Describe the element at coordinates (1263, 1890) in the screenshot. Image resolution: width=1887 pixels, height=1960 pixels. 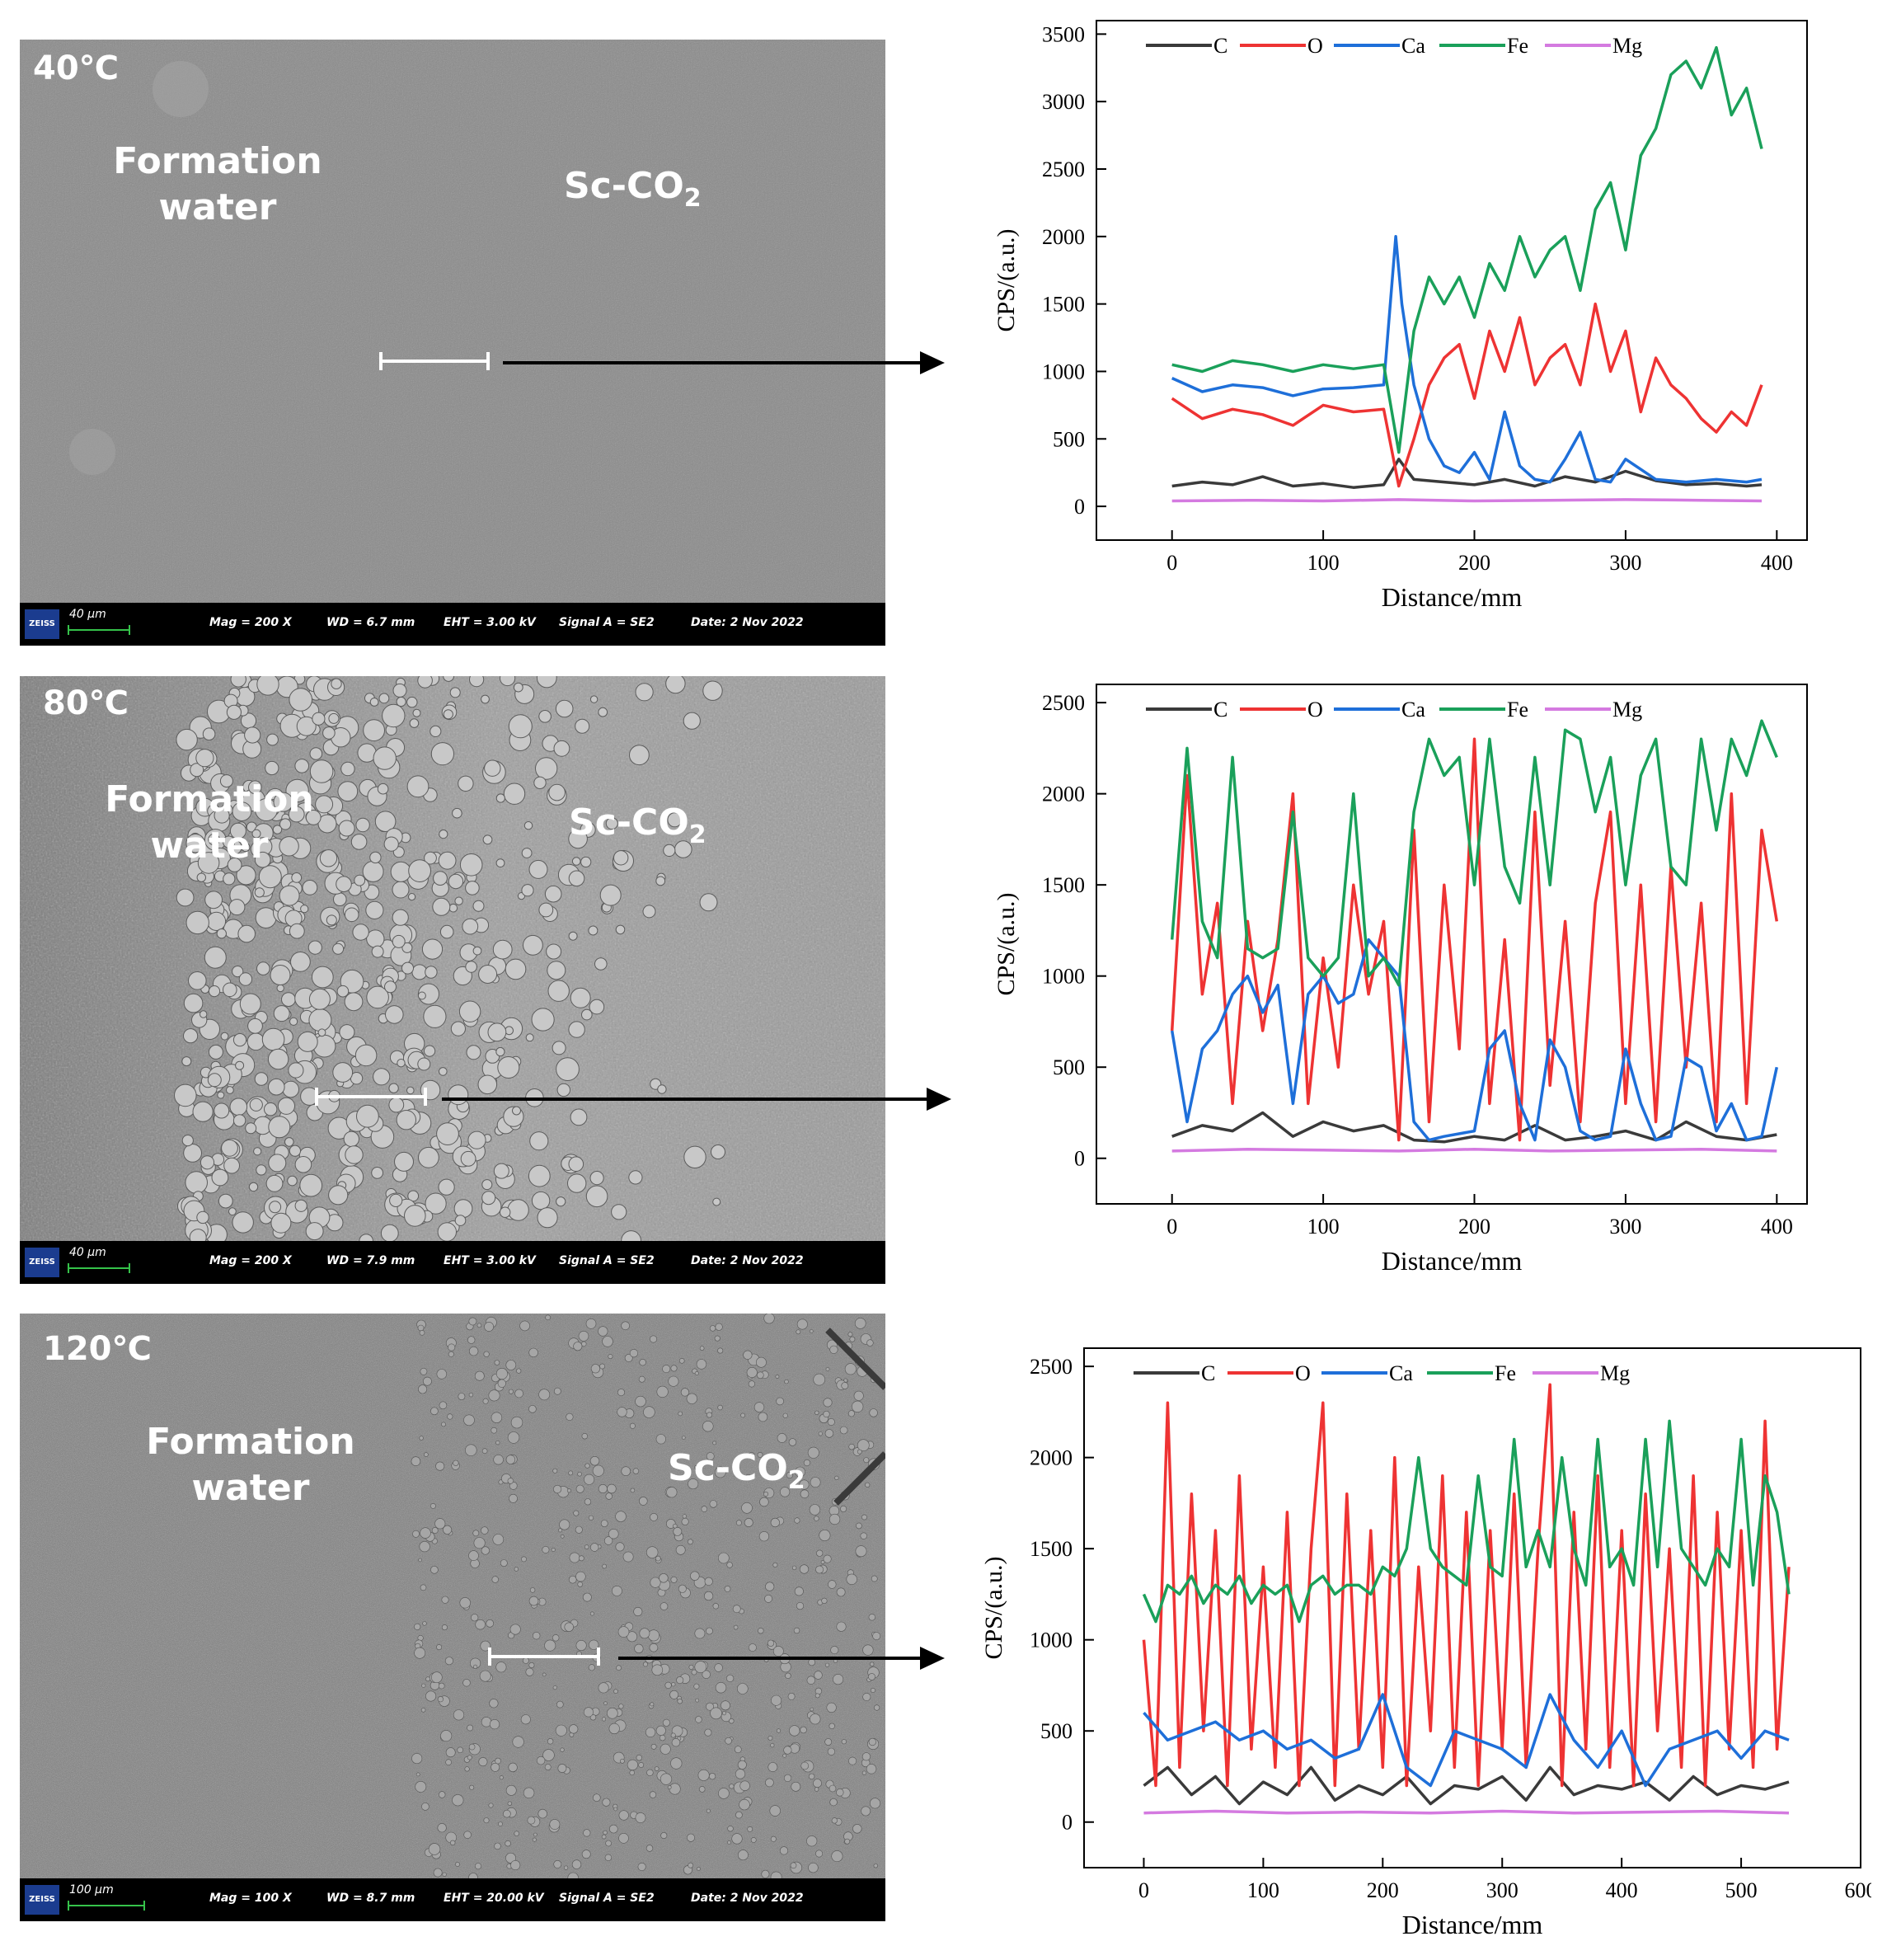
I see `x-tick-label: 100` at that location.